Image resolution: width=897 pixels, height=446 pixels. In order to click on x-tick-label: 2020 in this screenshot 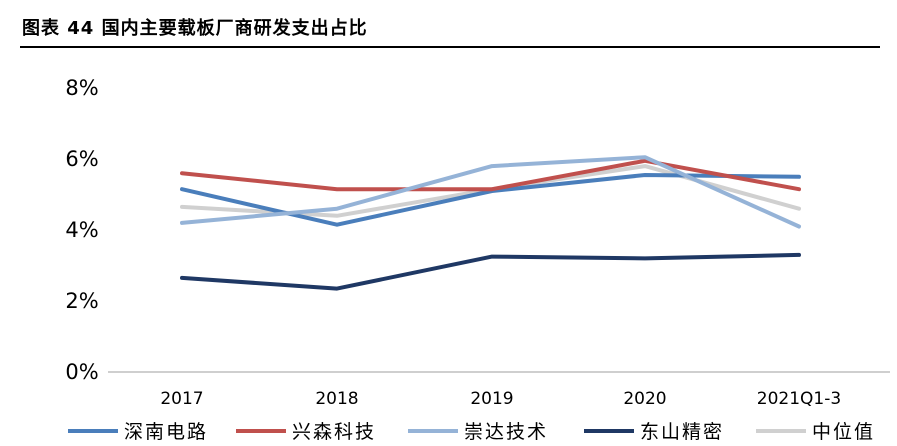, I will do `click(644, 399)`.